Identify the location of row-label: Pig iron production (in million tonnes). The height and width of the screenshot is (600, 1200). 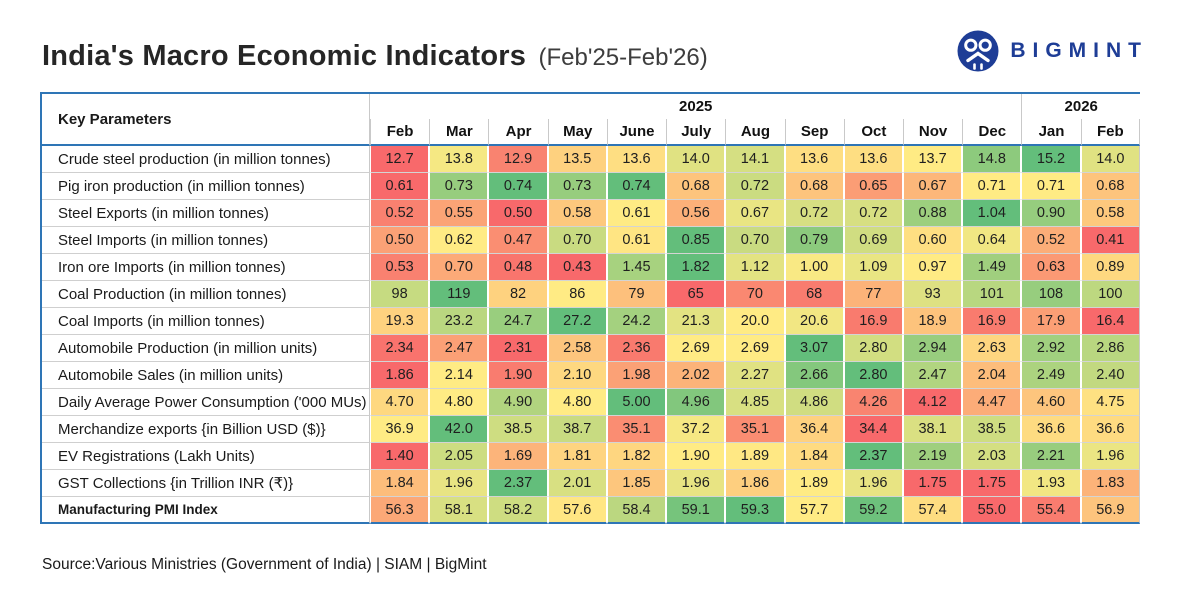
(206, 186).